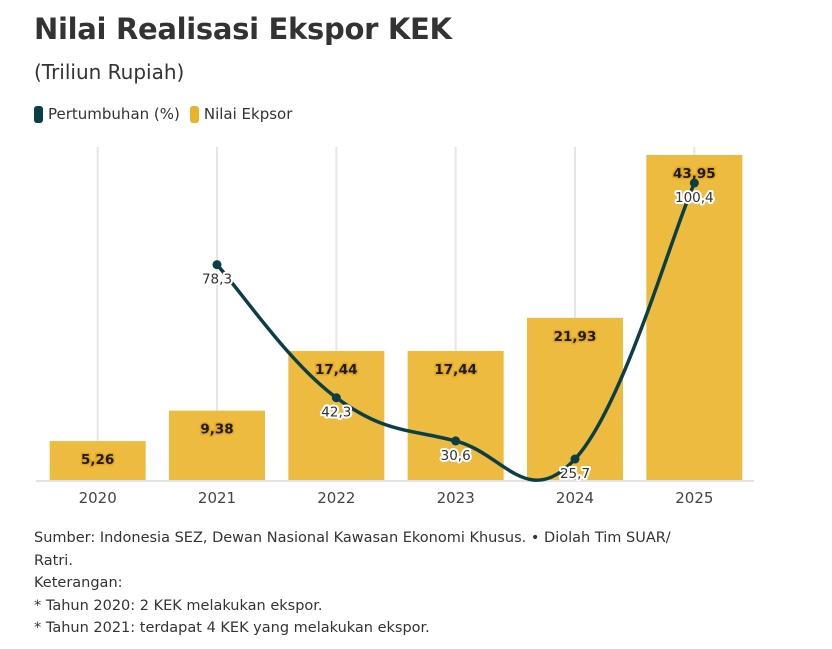 This screenshot has height=649, width=832. I want to click on x-tick-label-2020: 2020, so click(98, 498).